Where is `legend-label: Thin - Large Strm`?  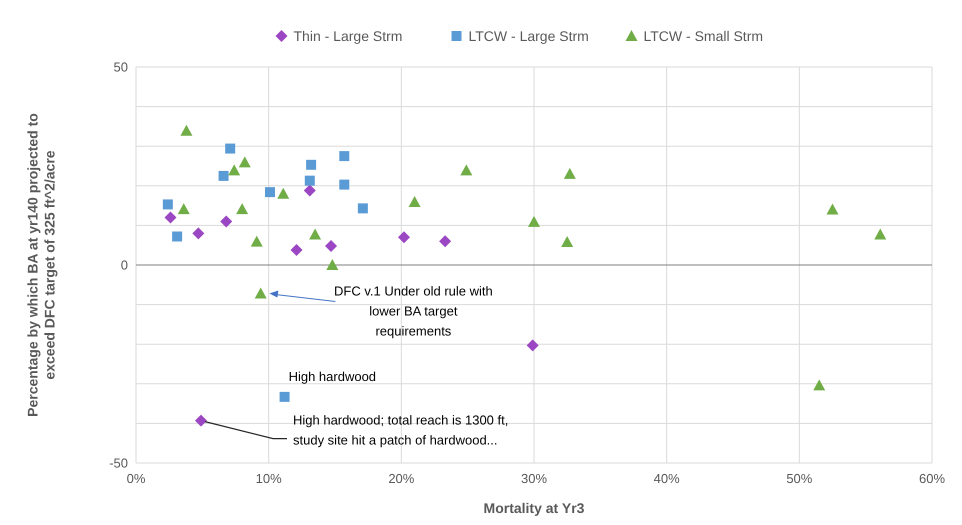 legend-label: Thin - Large Strm is located at coordinates (348, 36).